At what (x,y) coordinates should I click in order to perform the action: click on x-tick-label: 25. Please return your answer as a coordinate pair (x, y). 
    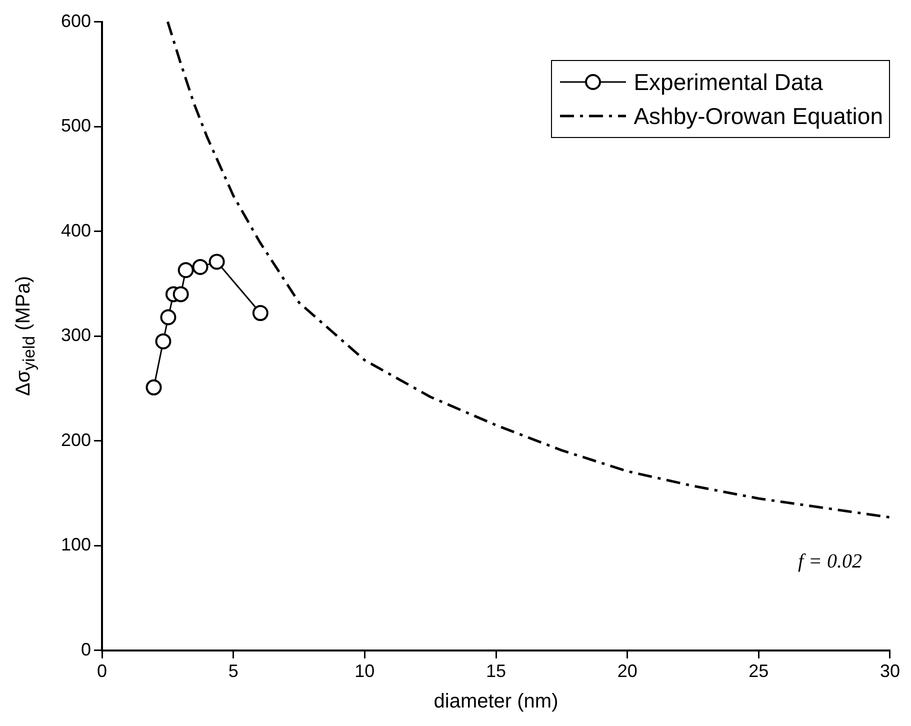
    Looking at the image, I should click on (758, 671).